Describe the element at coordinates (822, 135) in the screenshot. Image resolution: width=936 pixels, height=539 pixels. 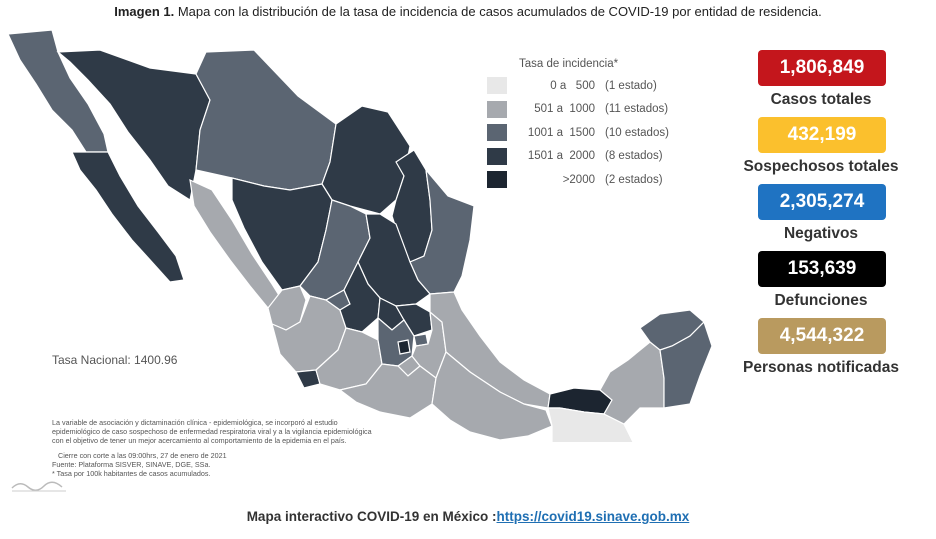
I see `stat-value-box: 432,199` at that location.